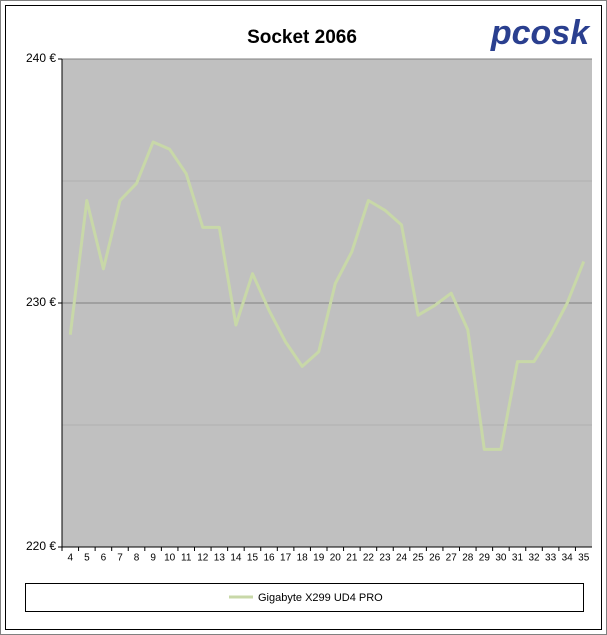 The image size is (607, 635). What do you see at coordinates (220, 558) in the screenshot?
I see `x-tick-label: 13` at bounding box center [220, 558].